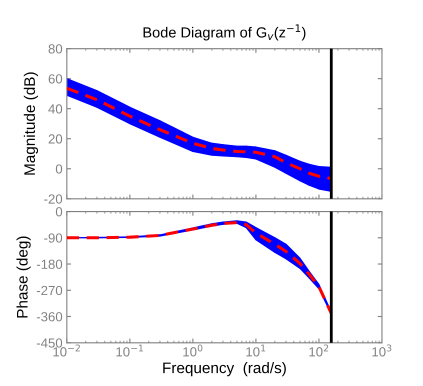 This screenshot has width=423, height=386. What do you see at coordinates (129, 350) in the screenshot?
I see `x-tick-label: 10$^{−1}$` at bounding box center [129, 350].